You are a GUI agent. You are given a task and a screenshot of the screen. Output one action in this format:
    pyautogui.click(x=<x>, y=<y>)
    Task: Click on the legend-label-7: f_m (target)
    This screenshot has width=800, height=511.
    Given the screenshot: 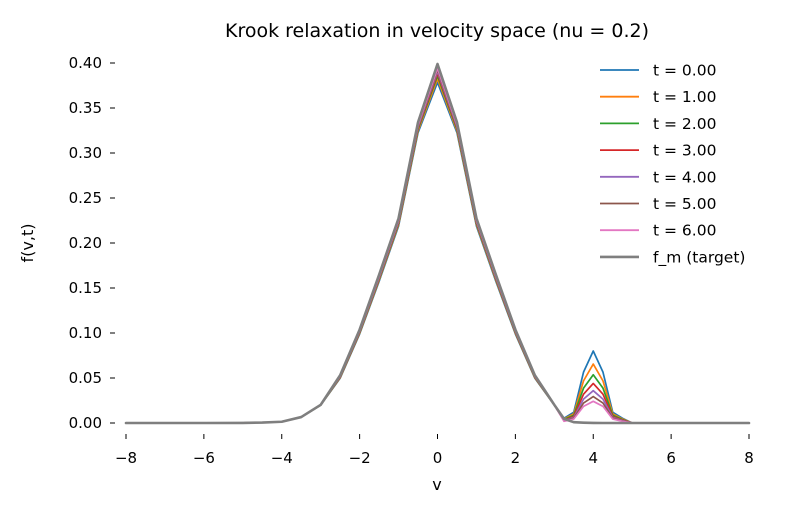 What is the action you would take?
    pyautogui.click(x=699, y=257)
    